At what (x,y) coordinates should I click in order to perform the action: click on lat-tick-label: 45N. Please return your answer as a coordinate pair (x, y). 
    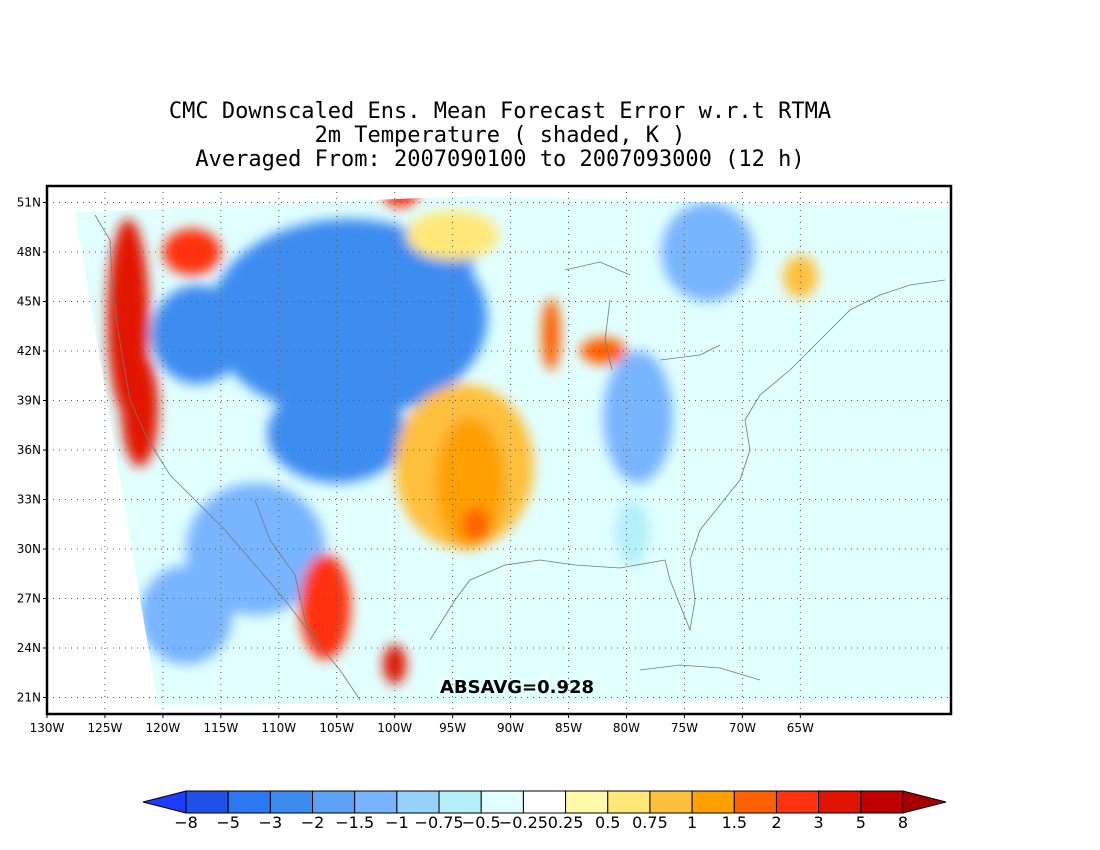
    Looking at the image, I should click on (29, 302).